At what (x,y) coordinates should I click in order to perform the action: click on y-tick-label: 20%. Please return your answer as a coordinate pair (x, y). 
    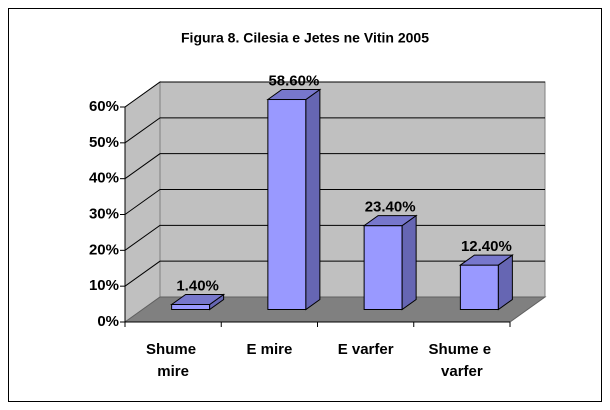
    Looking at the image, I should click on (104, 249).